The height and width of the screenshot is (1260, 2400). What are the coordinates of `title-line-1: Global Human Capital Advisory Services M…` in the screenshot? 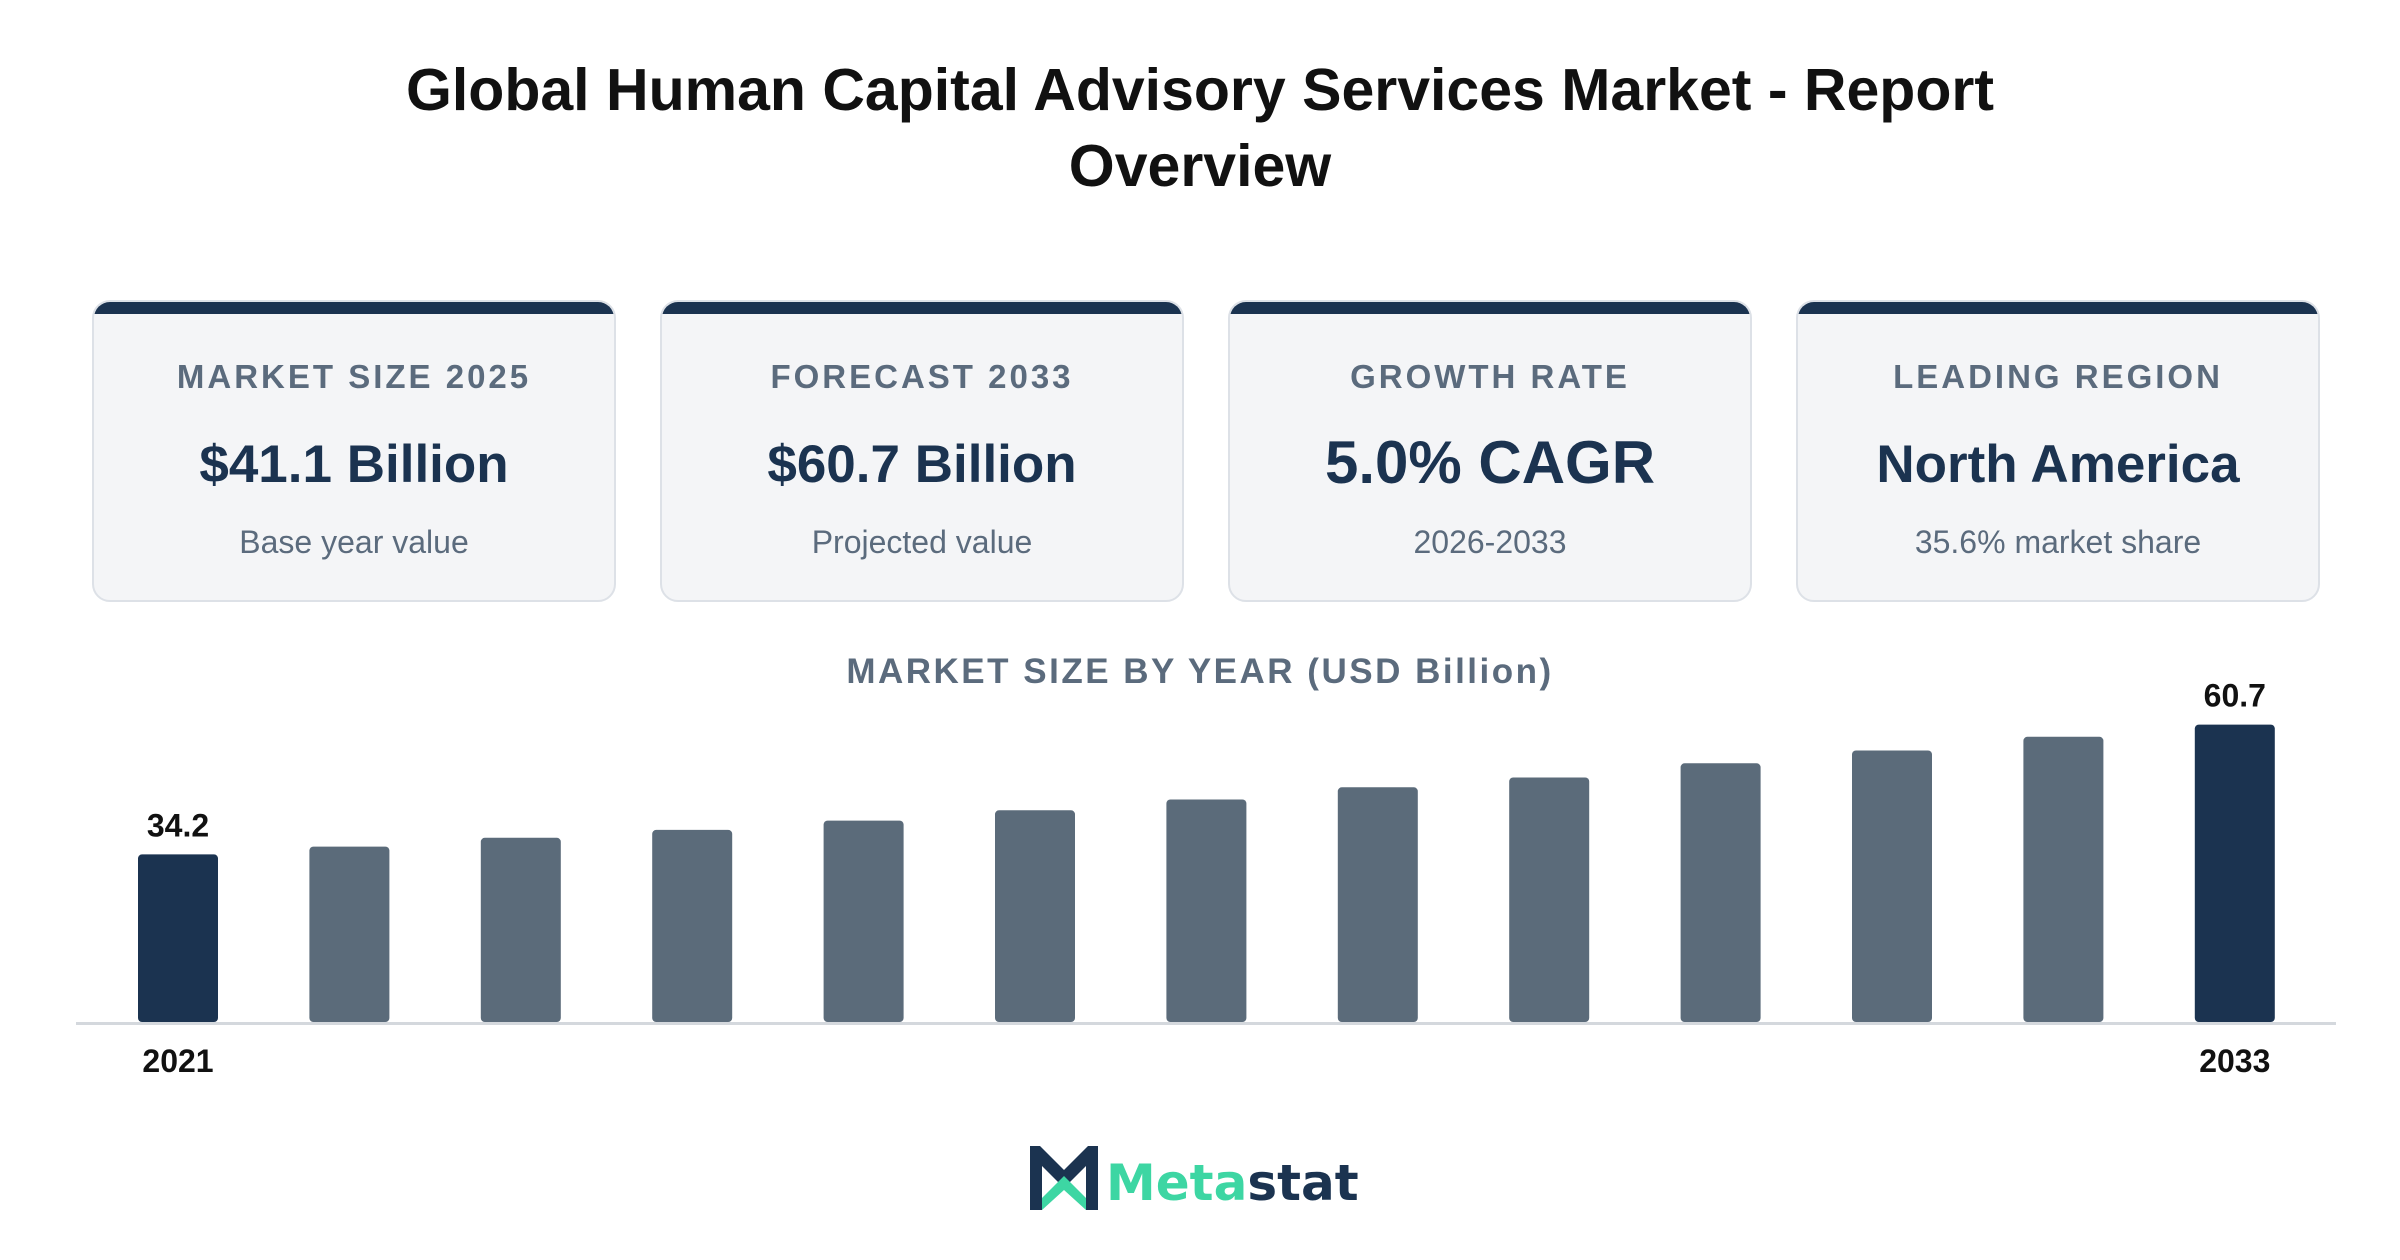 It's located at (1200, 90).